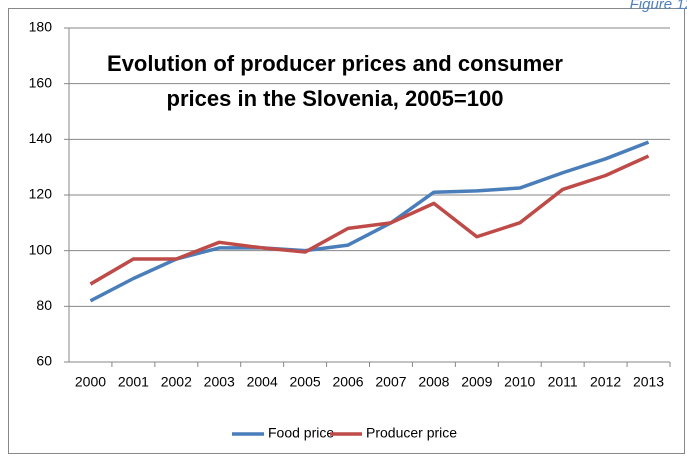 The image size is (687, 457). I want to click on y-tick-label: 160, so click(41, 82).